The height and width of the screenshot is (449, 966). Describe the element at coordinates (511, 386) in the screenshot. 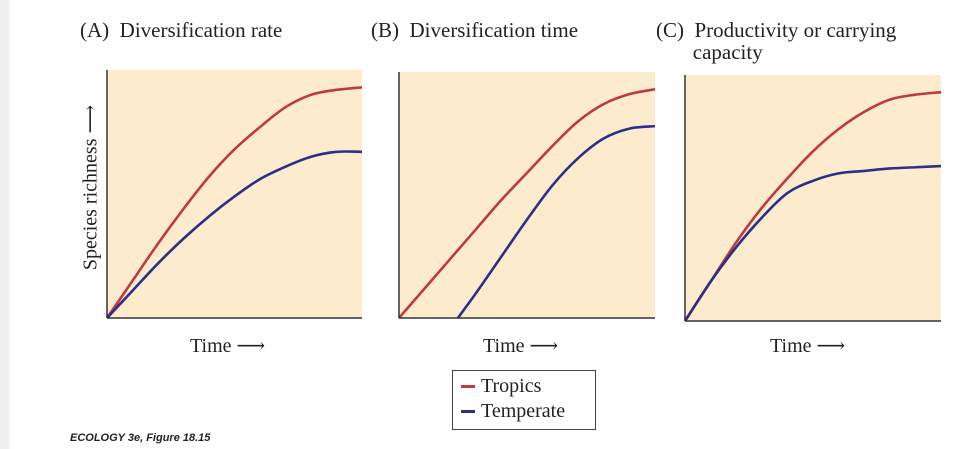

I see `legend-label-tropics: Tropics` at that location.